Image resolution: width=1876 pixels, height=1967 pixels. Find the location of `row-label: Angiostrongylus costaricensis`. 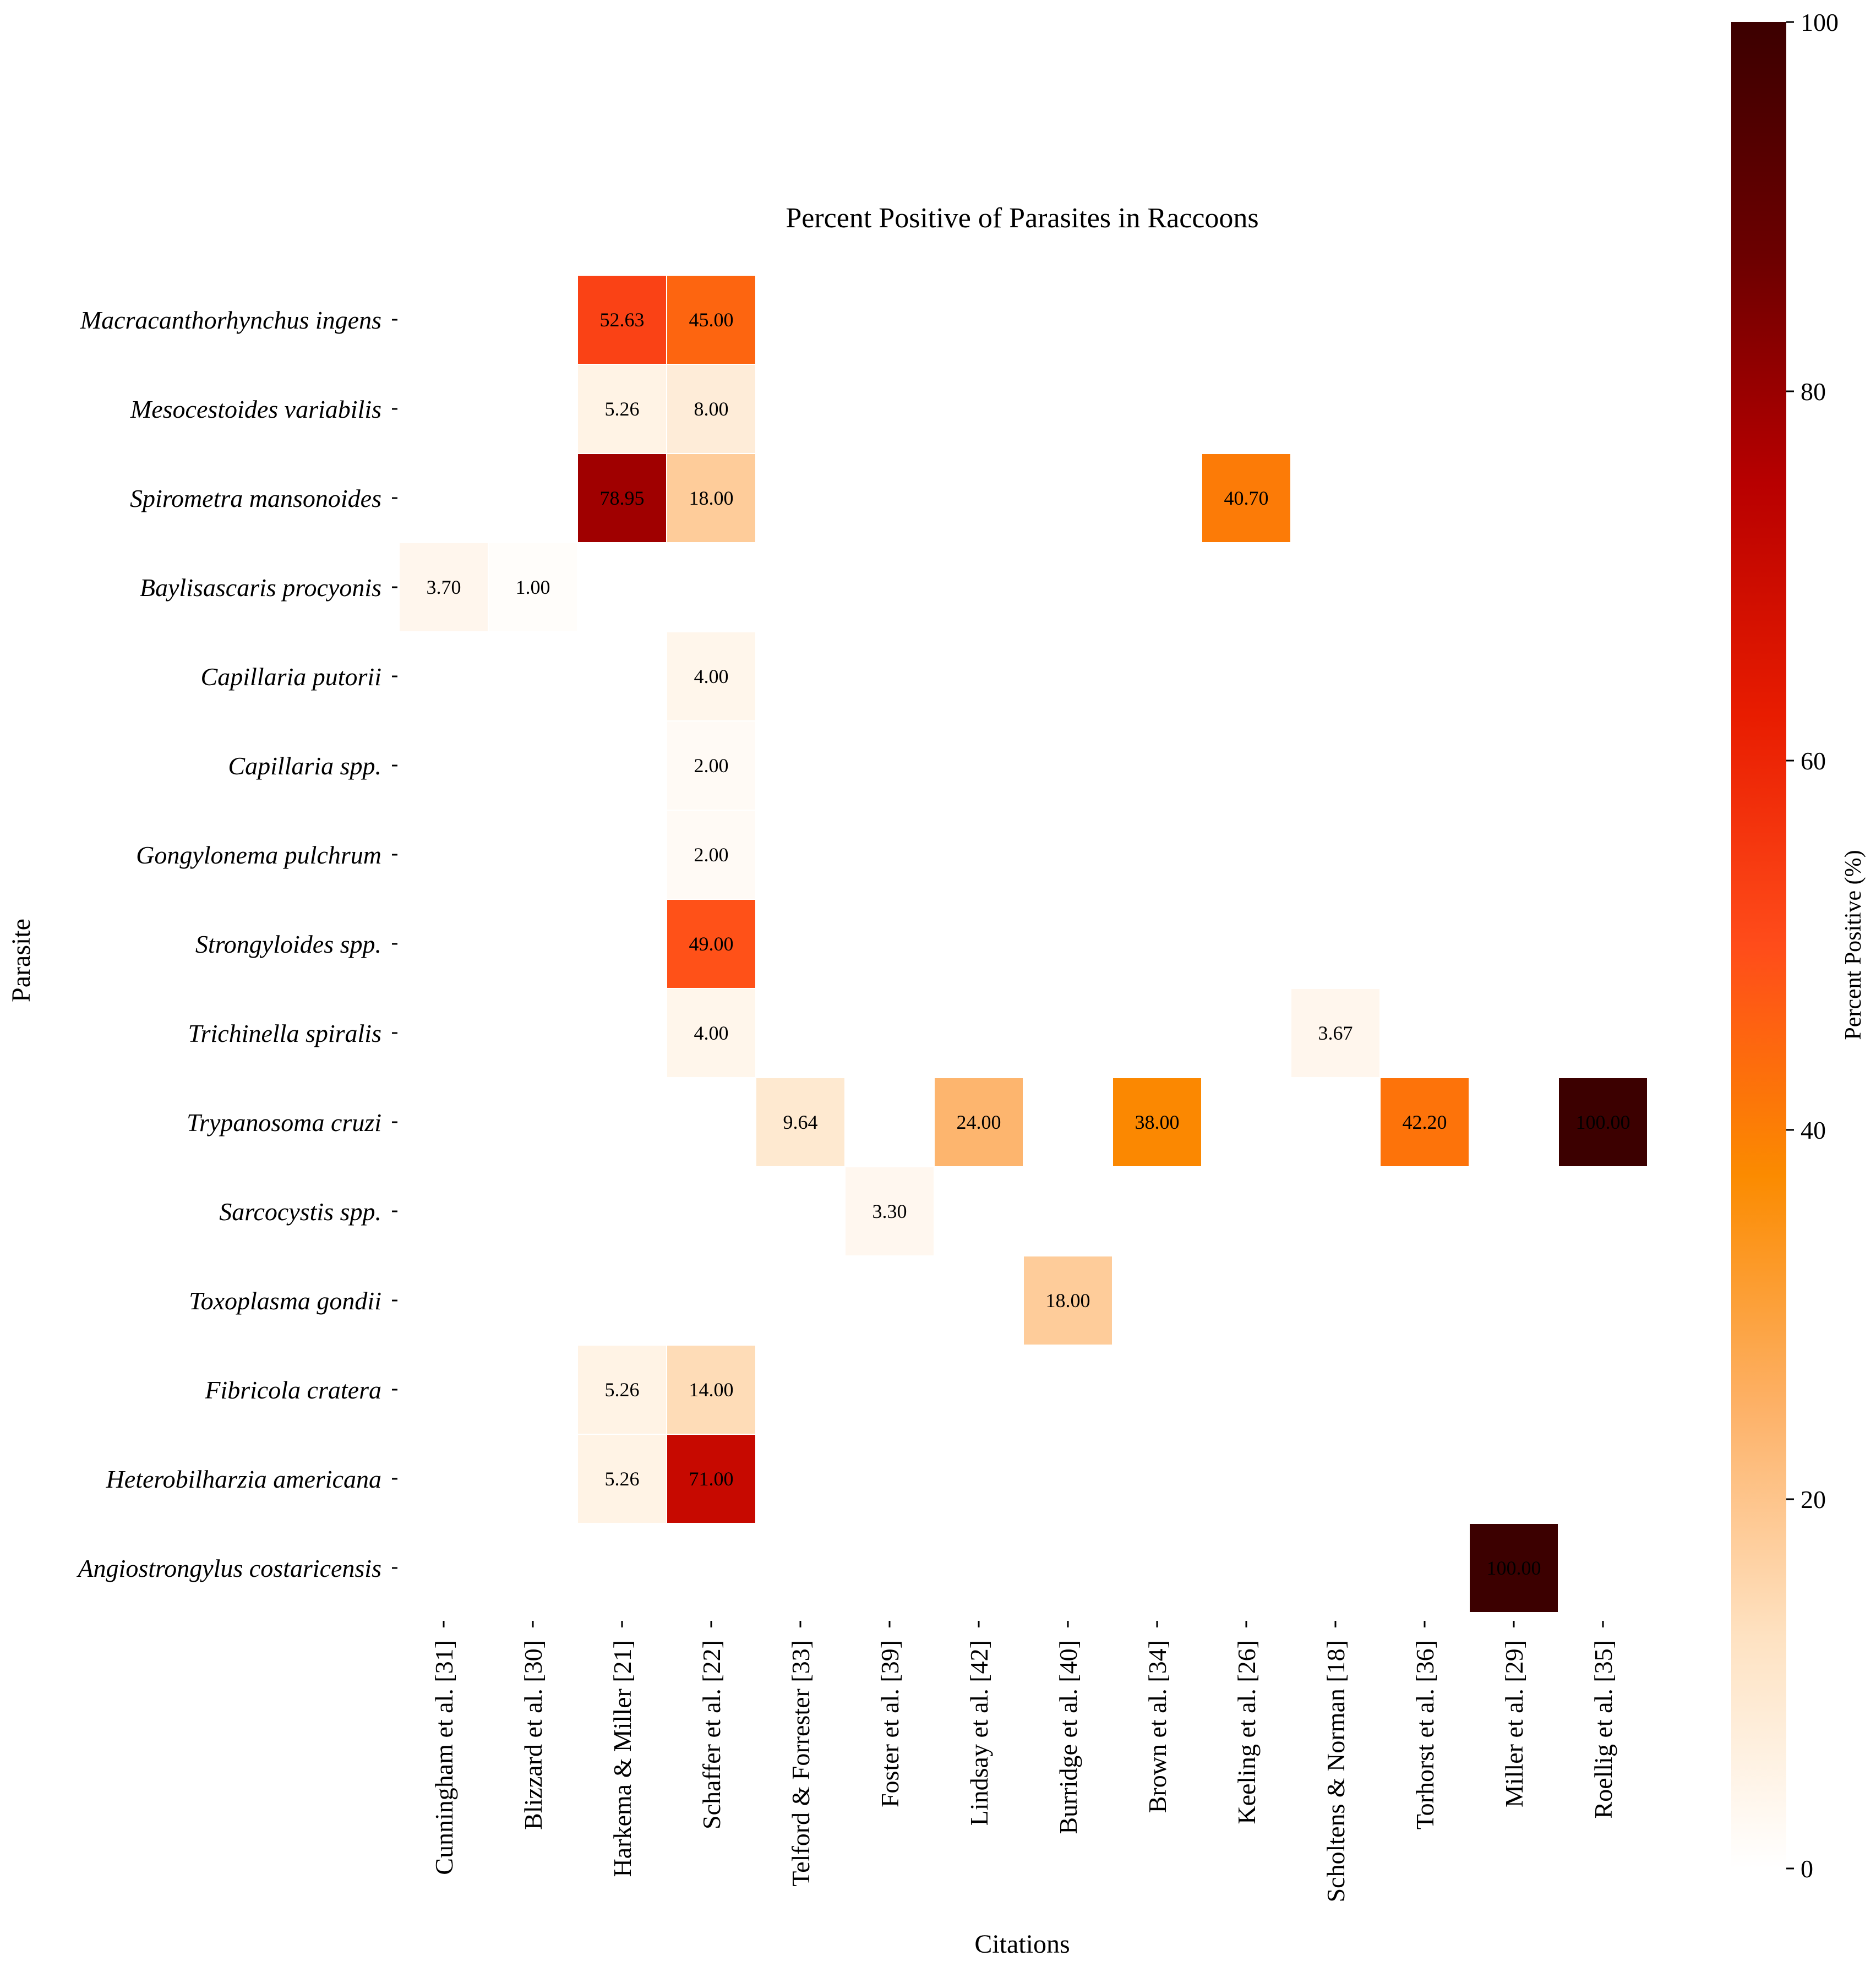

row-label: Angiostrongylus costaricensis is located at coordinates (228, 1568).